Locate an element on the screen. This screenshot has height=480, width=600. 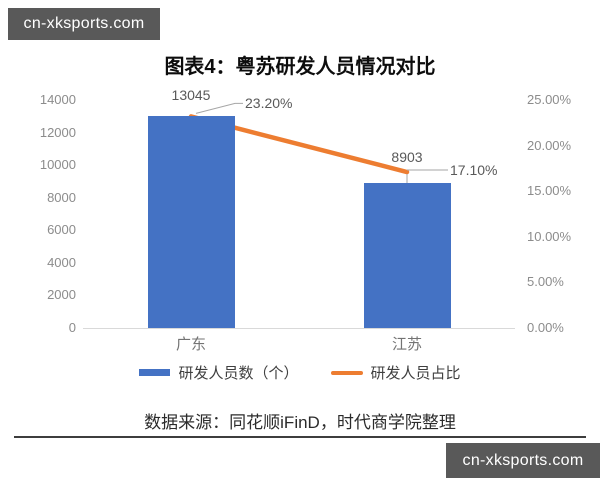
data-label-line-0: 23.20% is located at coordinates (269, 103).